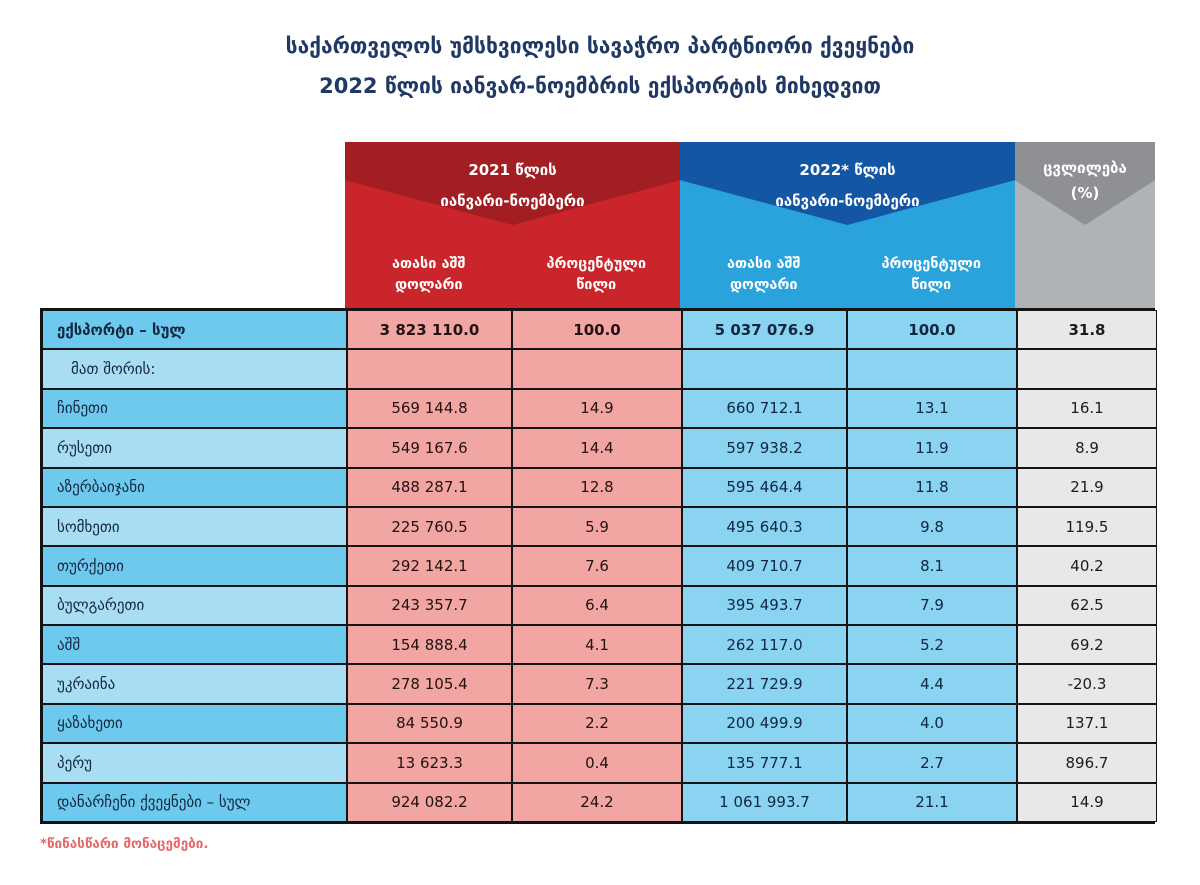 Image resolution: width=1200 pixels, height=885 pixels. What do you see at coordinates (1087, 369) in the screenshot?
I see `change-cell` at bounding box center [1087, 369].